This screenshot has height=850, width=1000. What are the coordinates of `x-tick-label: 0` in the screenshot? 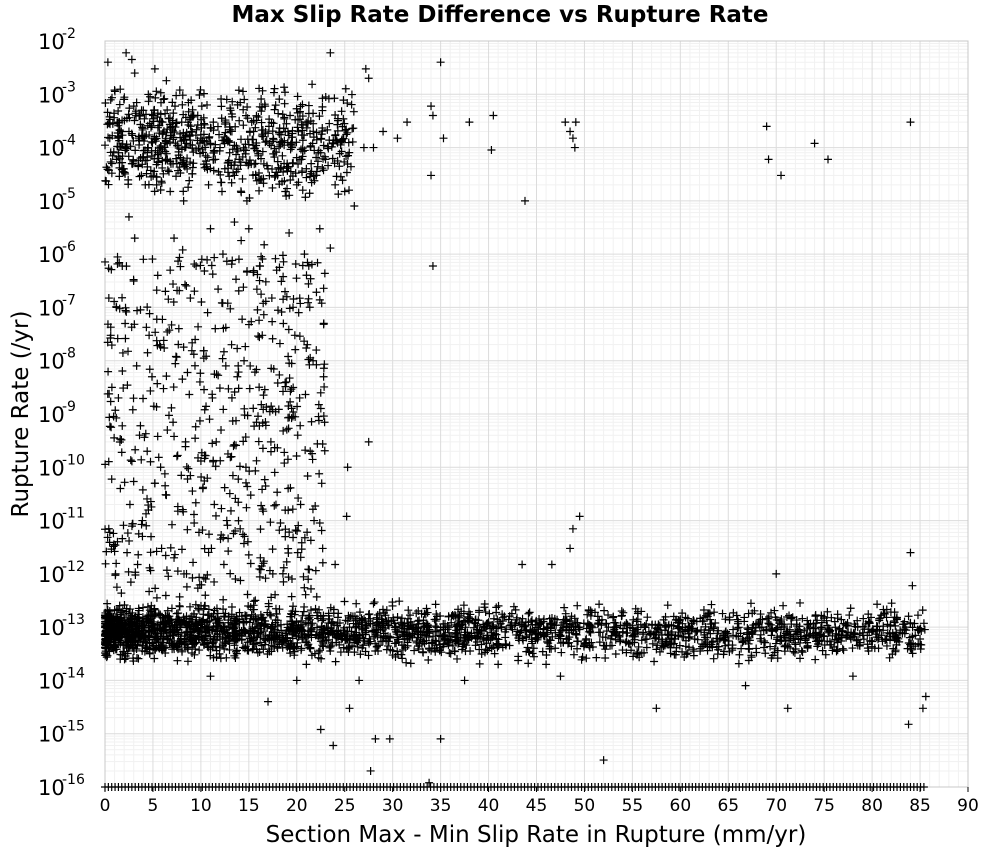 It's located at (105, 806).